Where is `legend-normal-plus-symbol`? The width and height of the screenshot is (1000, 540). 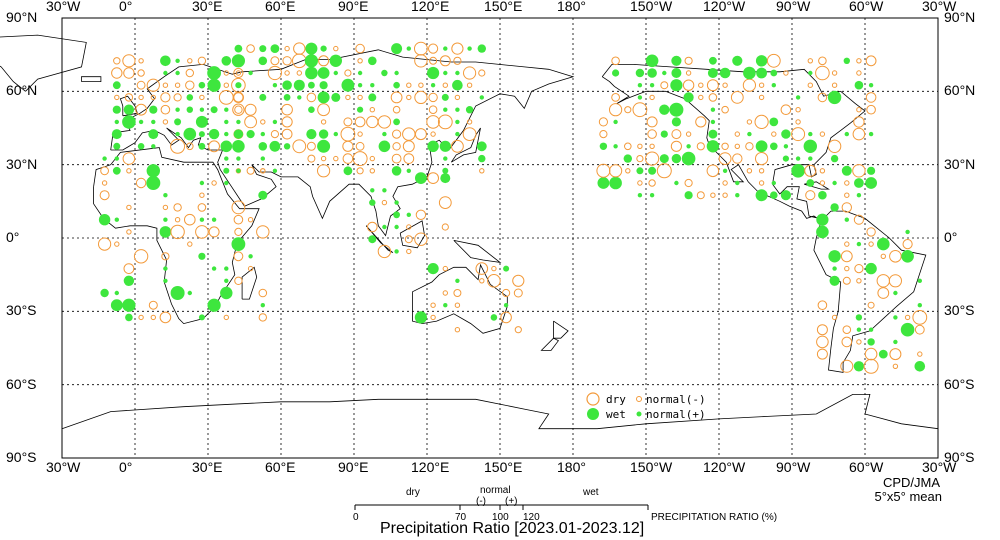
legend-normal-plus-symbol is located at coordinates (639, 414).